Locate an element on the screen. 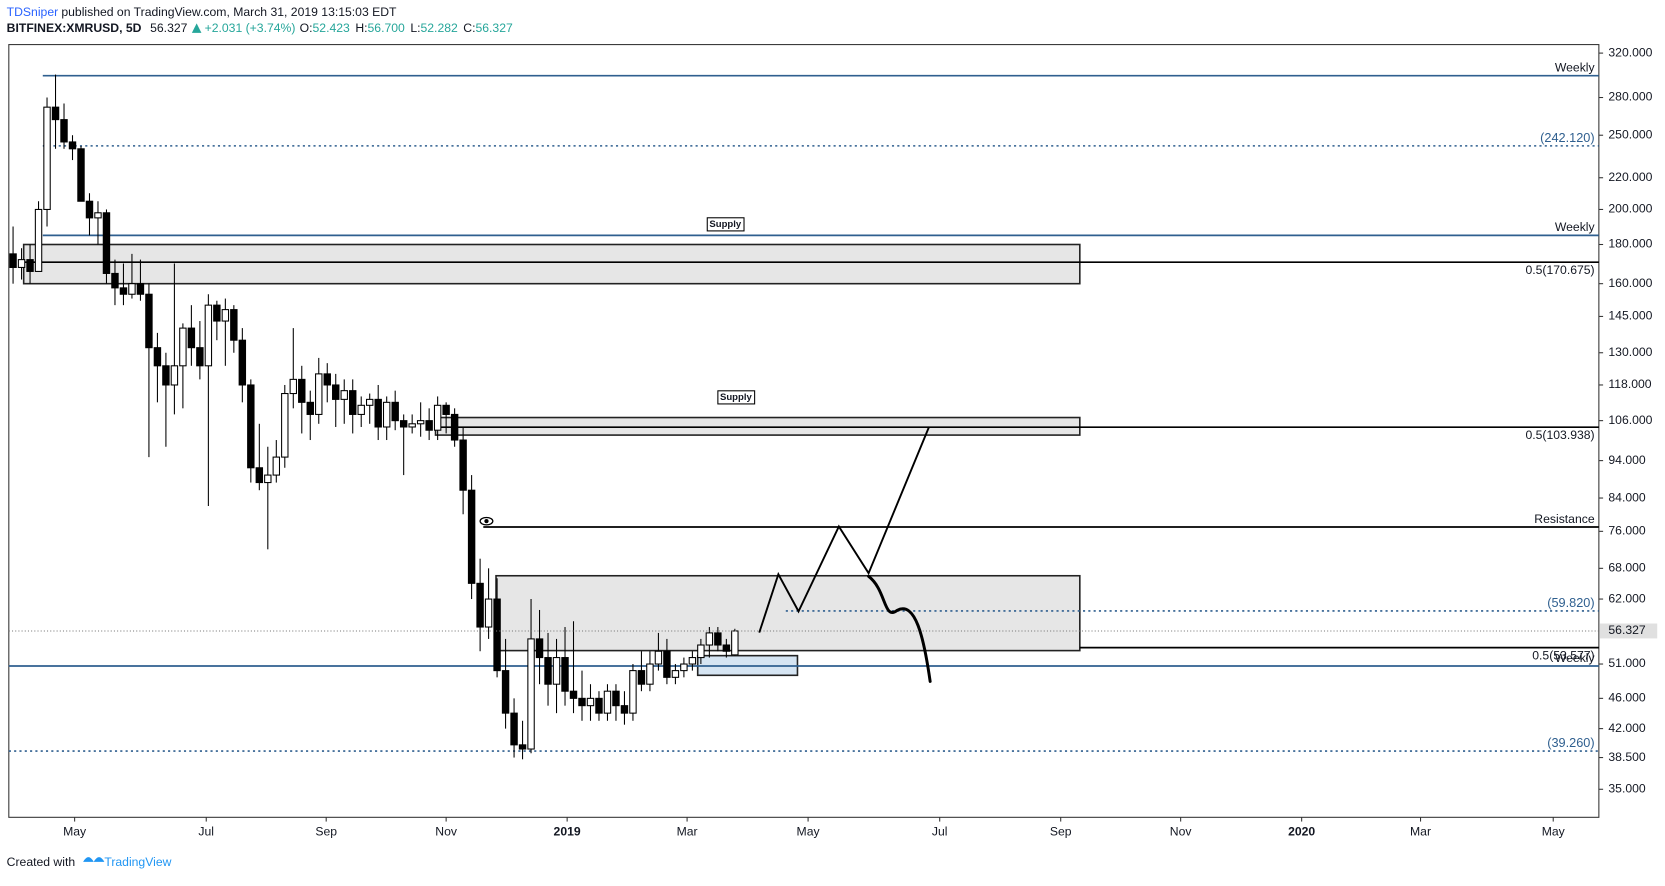 The image size is (1665, 886). y-tick-label: 145.000 is located at coordinates (1630, 316).